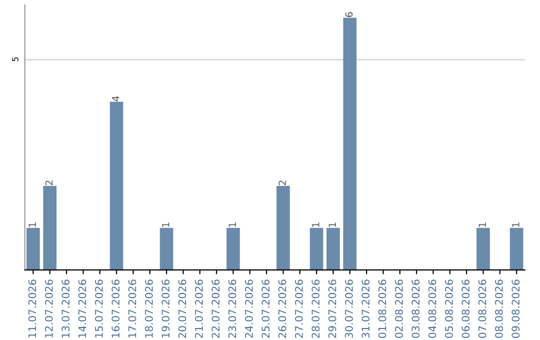 The width and height of the screenshot is (540, 340). What do you see at coordinates (466, 309) in the screenshot?
I see `x-tick-label: 06.08.2026` at bounding box center [466, 309].